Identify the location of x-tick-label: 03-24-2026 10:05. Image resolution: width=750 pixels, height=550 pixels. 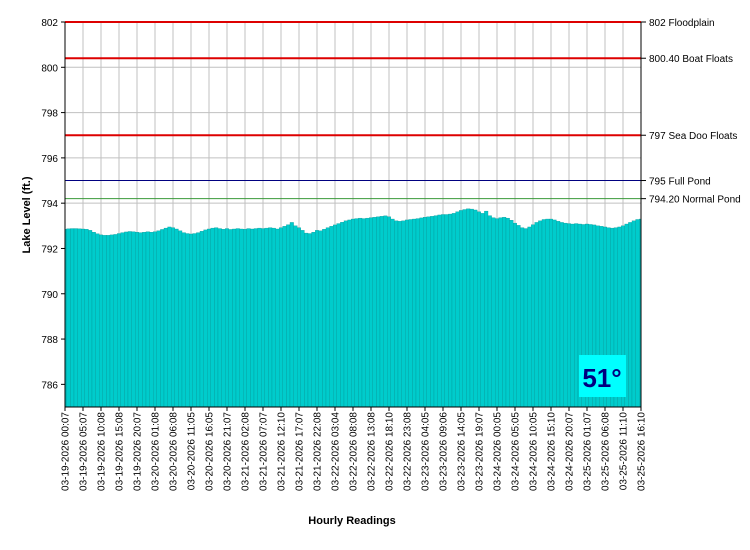
(534, 451).